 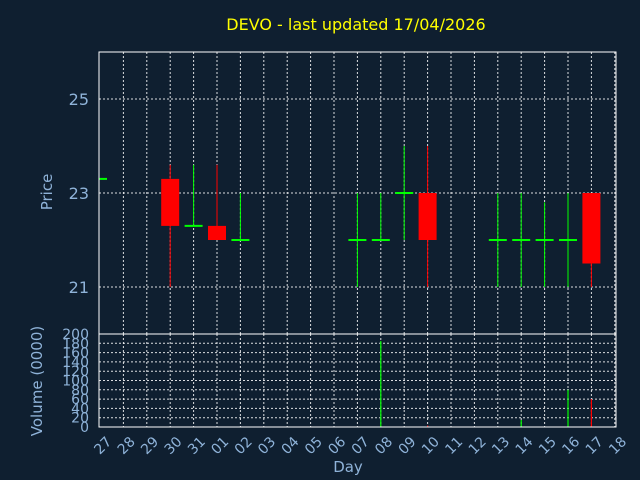 I want to click on volume-tick-label: 180, so click(x=75, y=344).